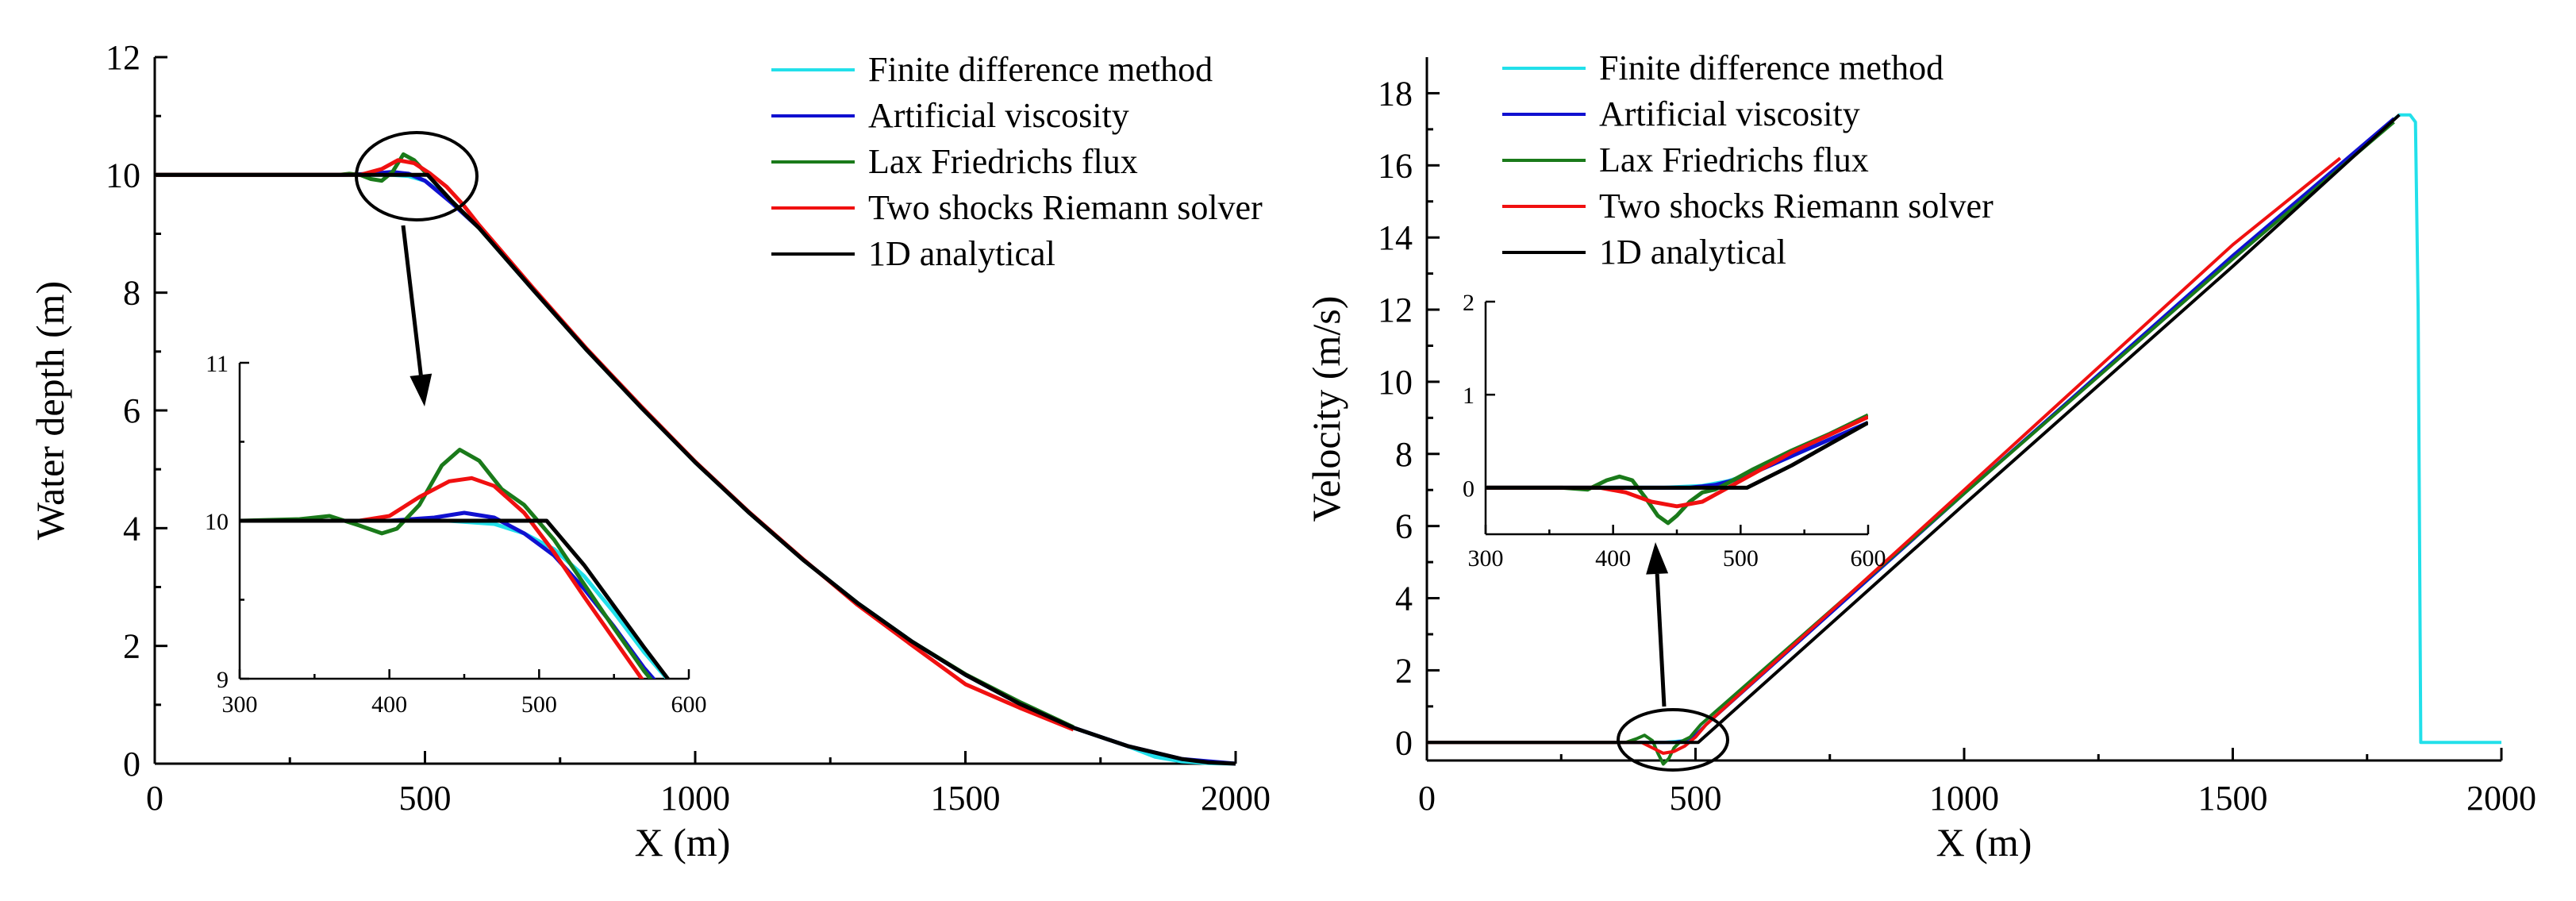 This screenshot has height=901, width=2576. I want to click on velocity-legend-label-finite-difference-method: Finite difference method, so click(1772, 67).